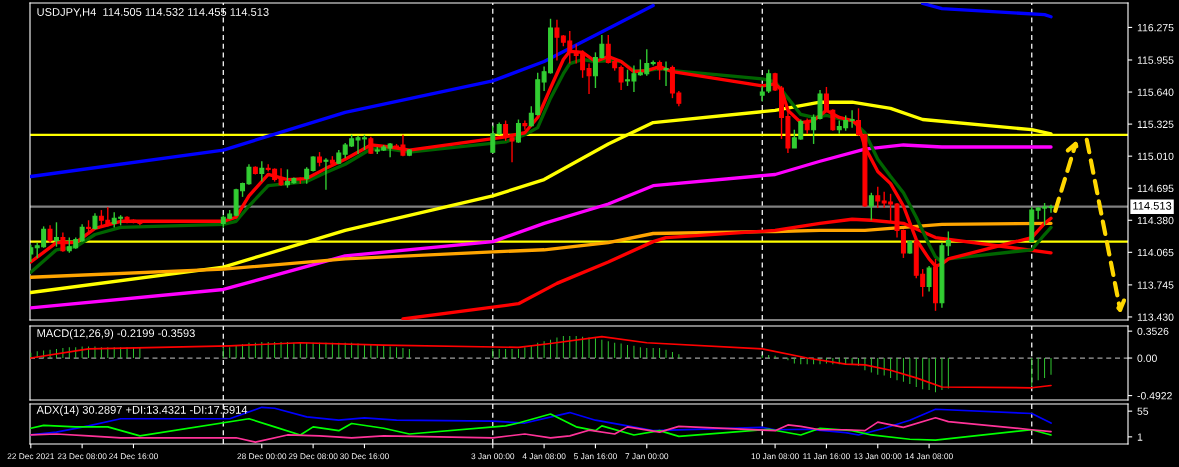  I want to click on y-tick-label: 115.640, so click(1155, 92).